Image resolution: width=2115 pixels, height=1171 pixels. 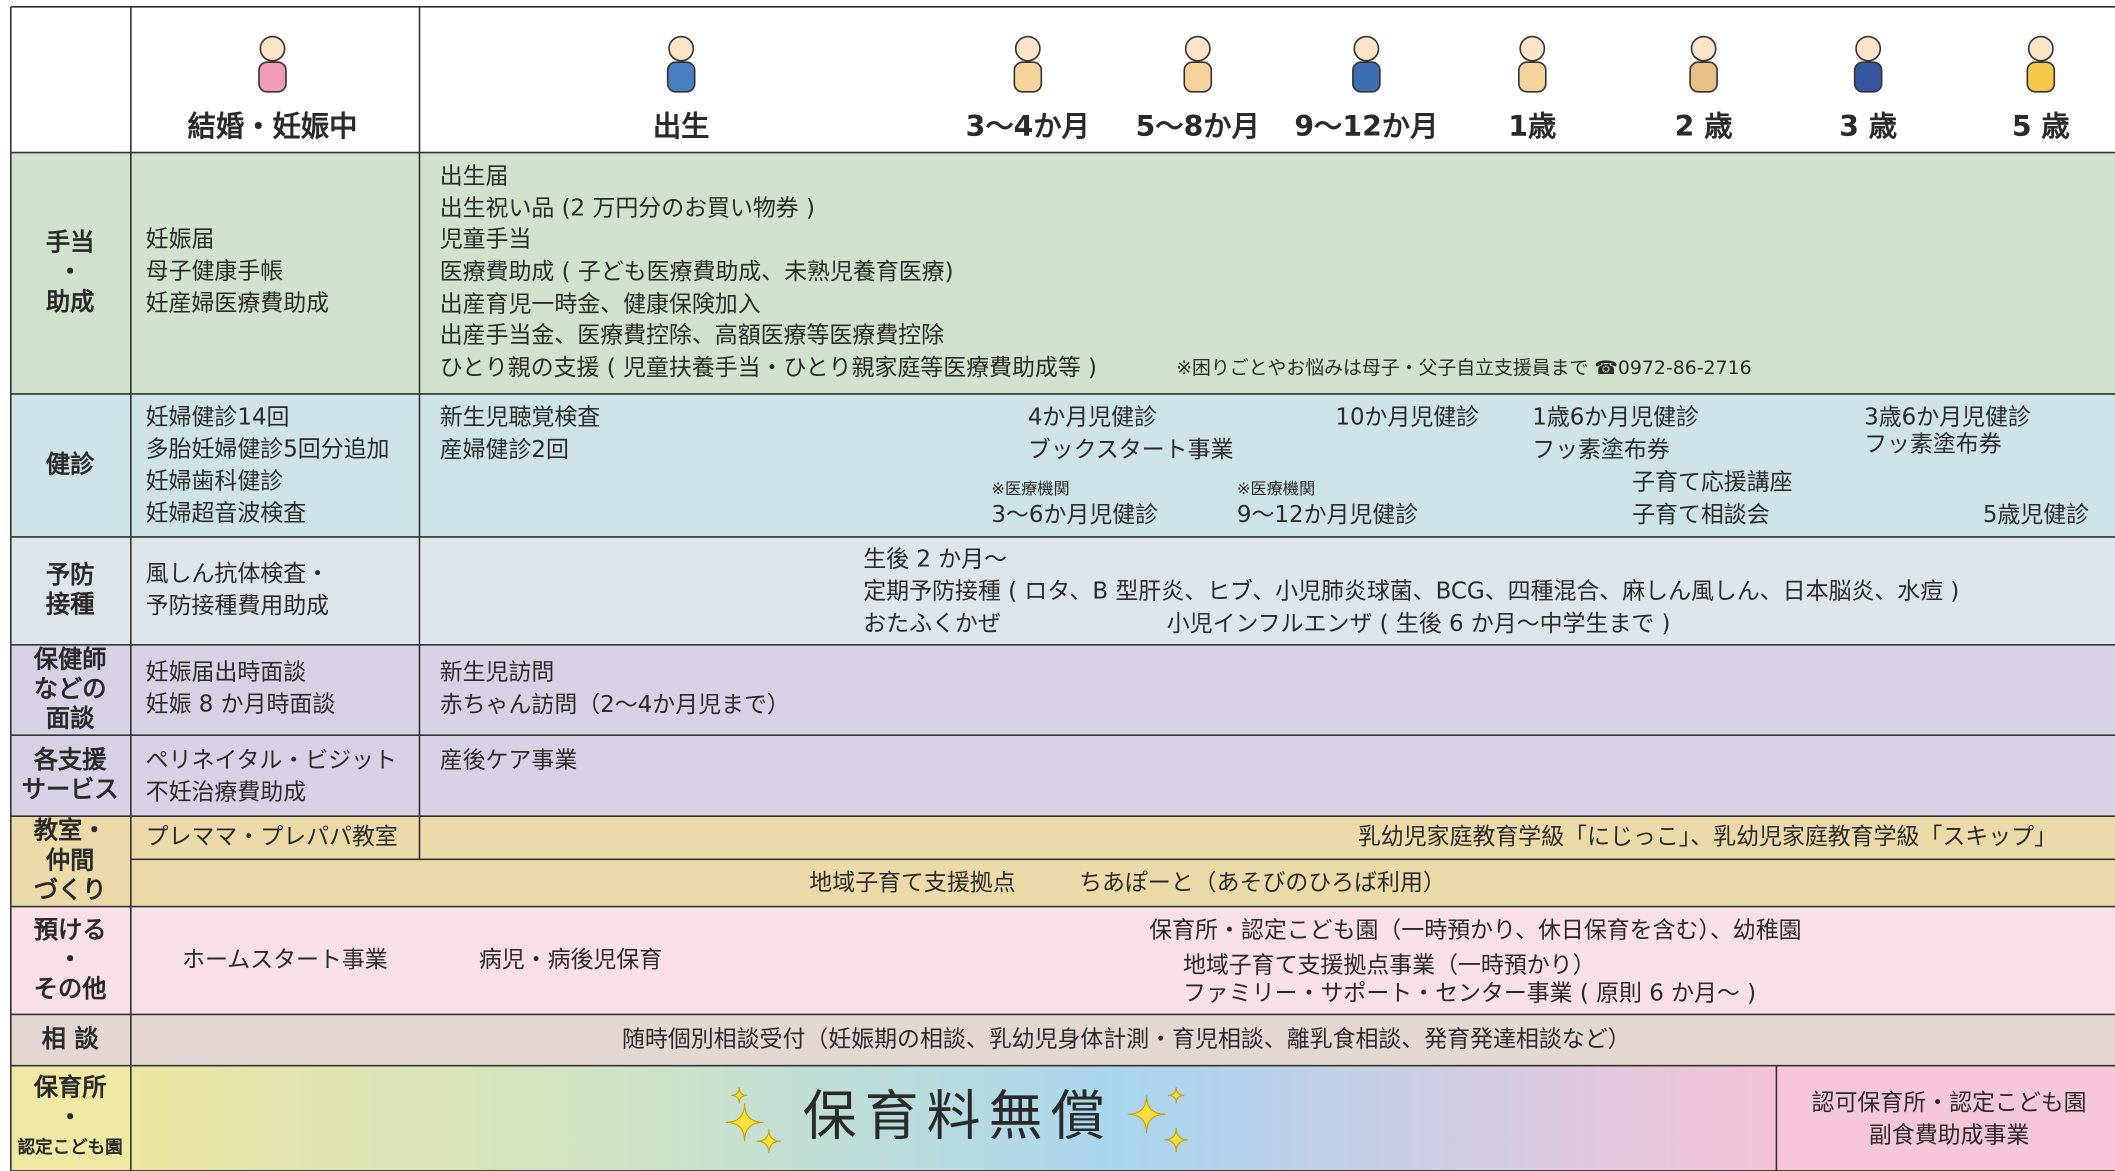 What do you see at coordinates (70, 604) in the screenshot?
I see `row-label: 接種` at bounding box center [70, 604].